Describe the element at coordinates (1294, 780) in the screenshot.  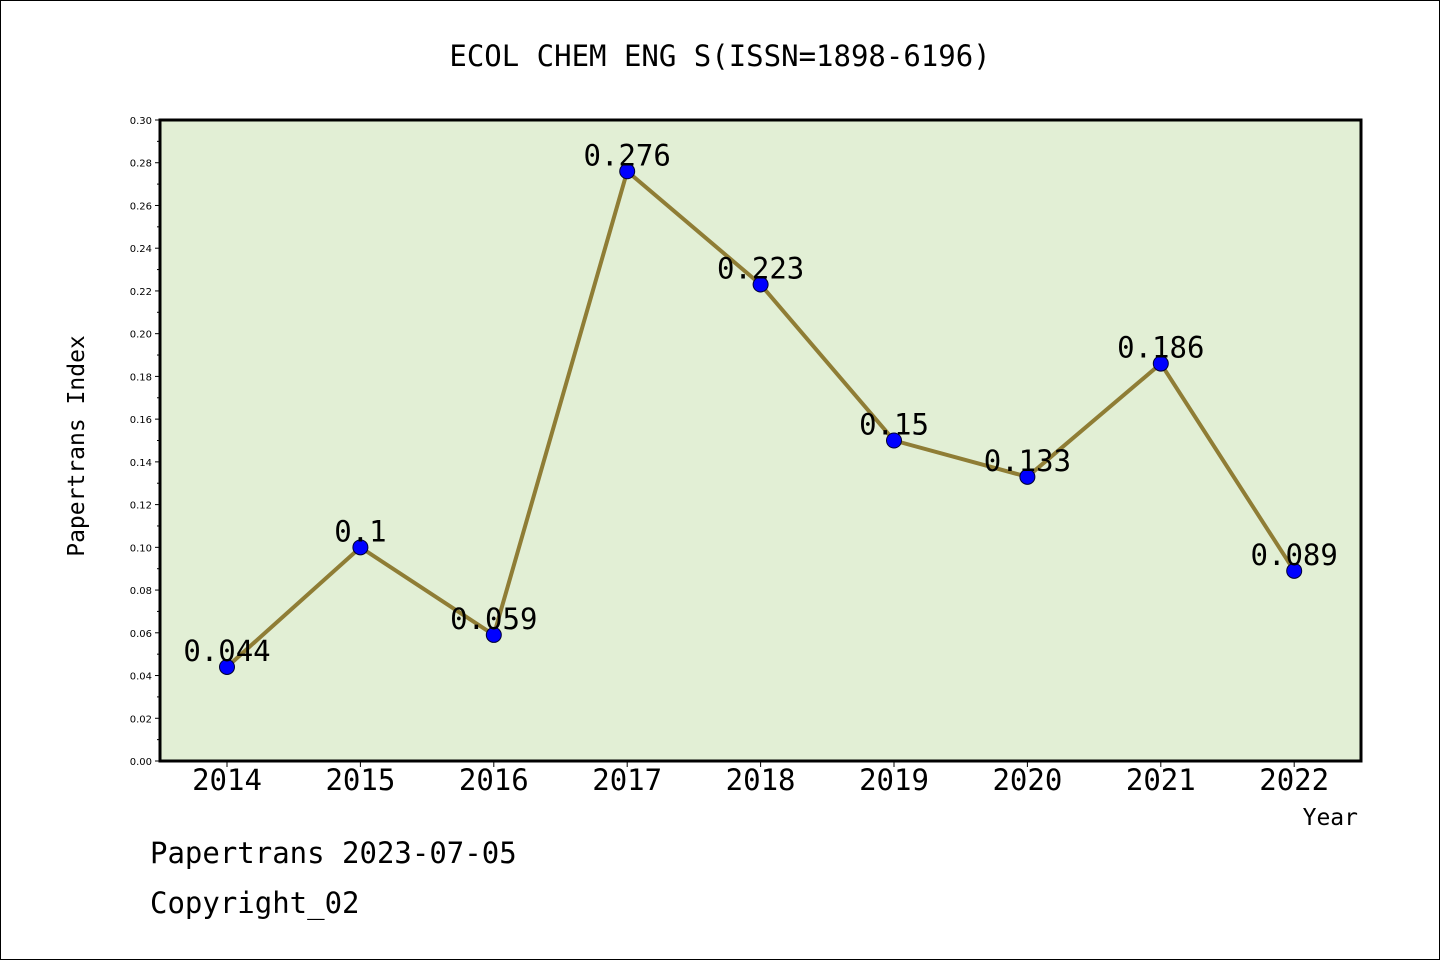
I see `x-tick-label: 2022` at that location.